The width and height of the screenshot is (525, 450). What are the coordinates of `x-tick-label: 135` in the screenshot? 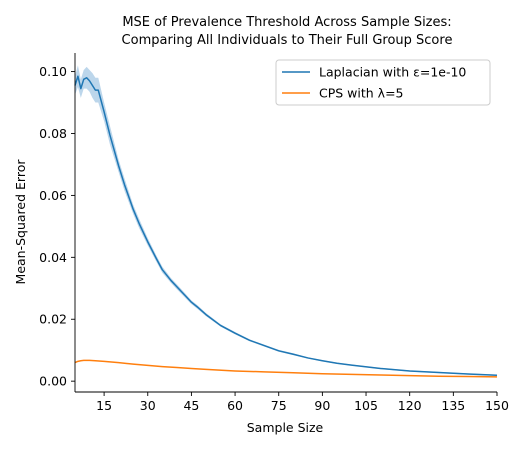 It's located at (453, 405).